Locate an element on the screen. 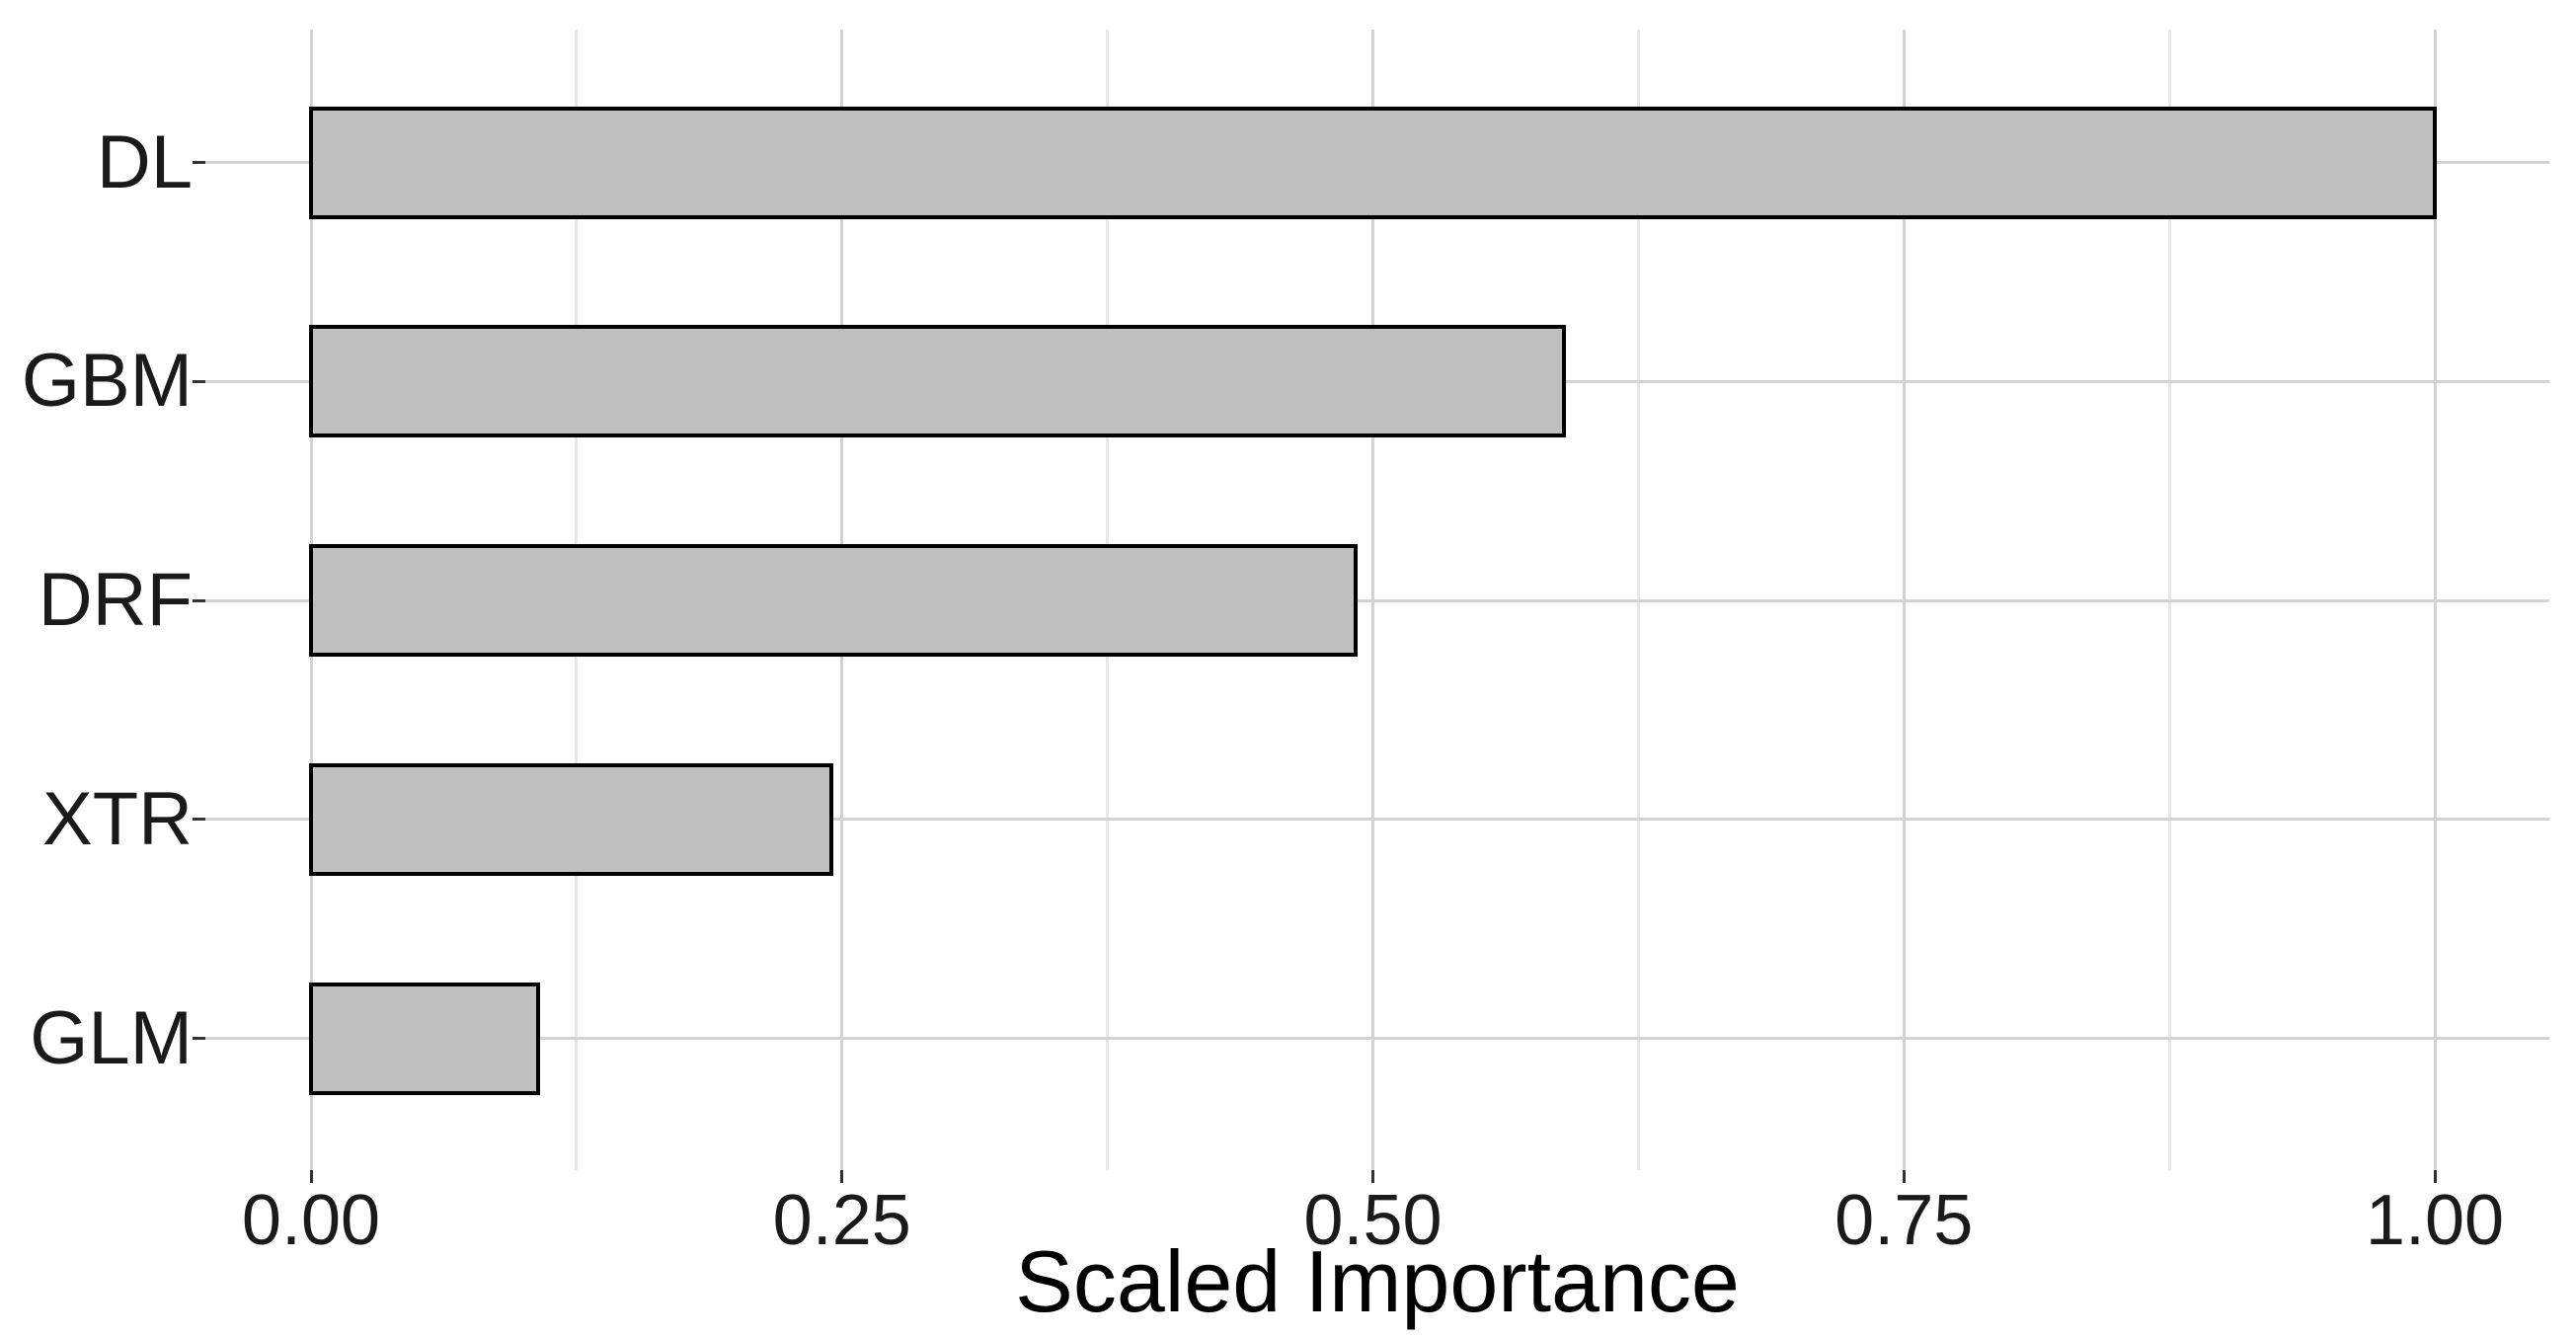  bar-gbm is located at coordinates (938, 381).